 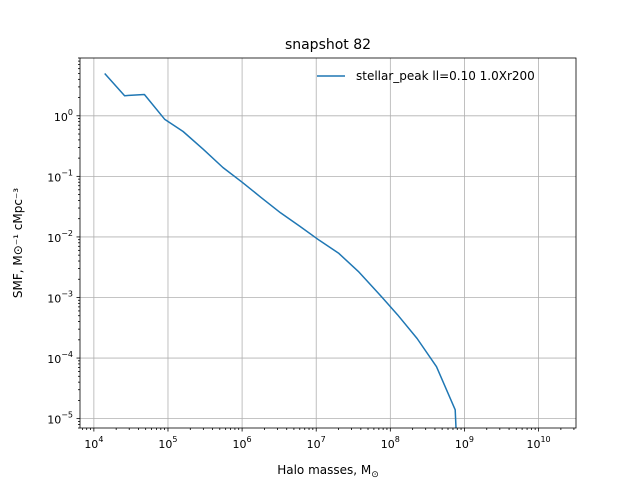 I want to click on y-tick-label: 10⁻¹, so click(x=60, y=176).